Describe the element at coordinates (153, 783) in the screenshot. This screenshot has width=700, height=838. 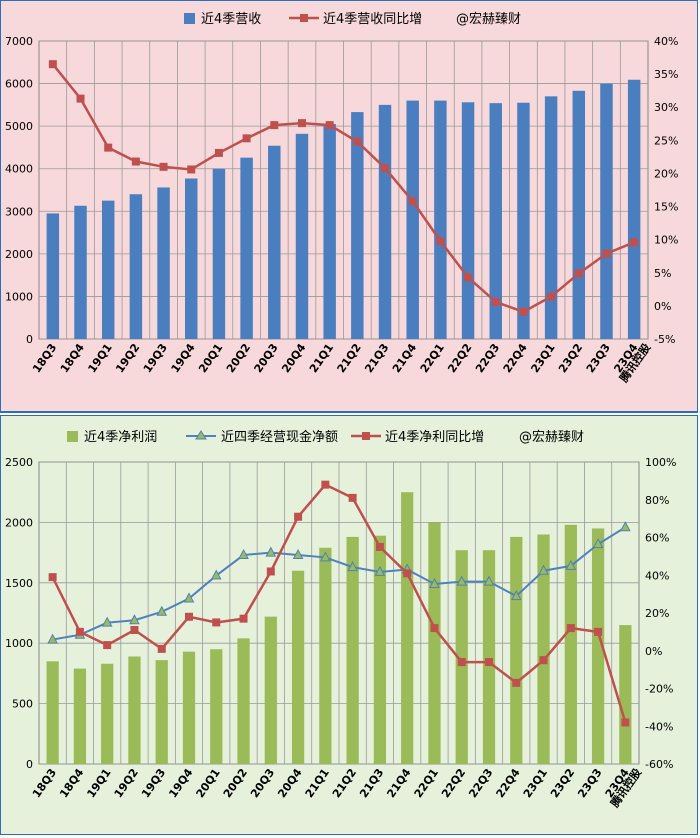
I see `x-tick-label: 19Q3` at that location.